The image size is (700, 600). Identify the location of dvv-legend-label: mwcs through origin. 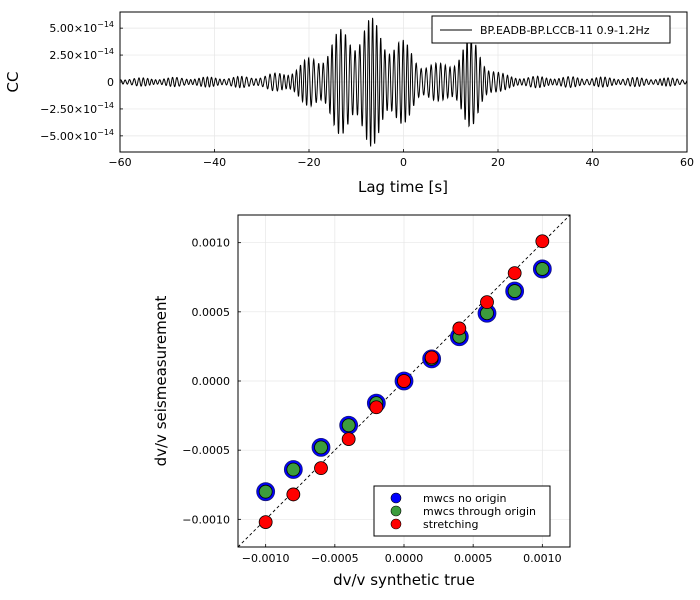
(479, 511).